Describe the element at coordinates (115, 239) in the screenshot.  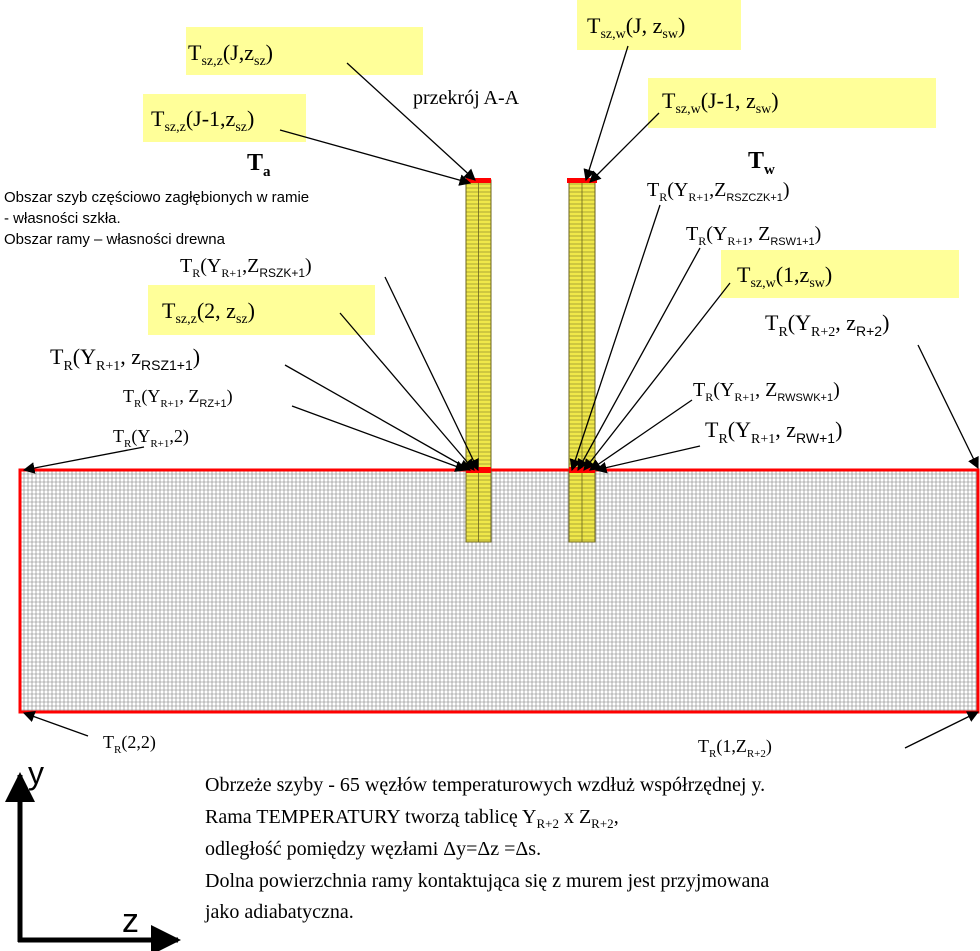
I see `legend-line-3: Obszar ramy – własności drewna` at that location.